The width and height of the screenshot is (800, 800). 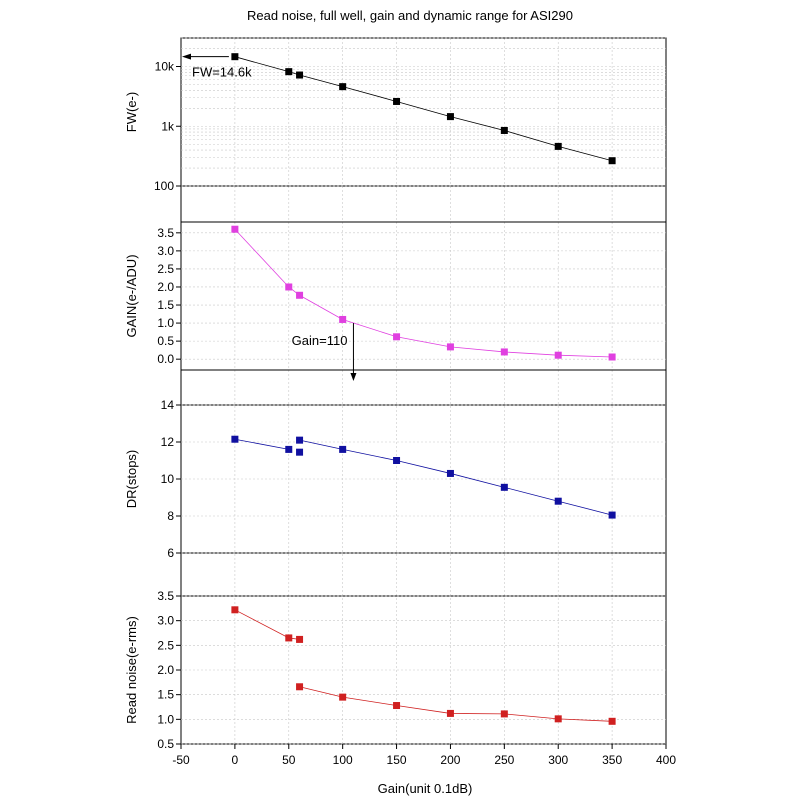 What do you see at coordinates (558, 760) in the screenshot?
I see `x-tick-label: 300` at bounding box center [558, 760].